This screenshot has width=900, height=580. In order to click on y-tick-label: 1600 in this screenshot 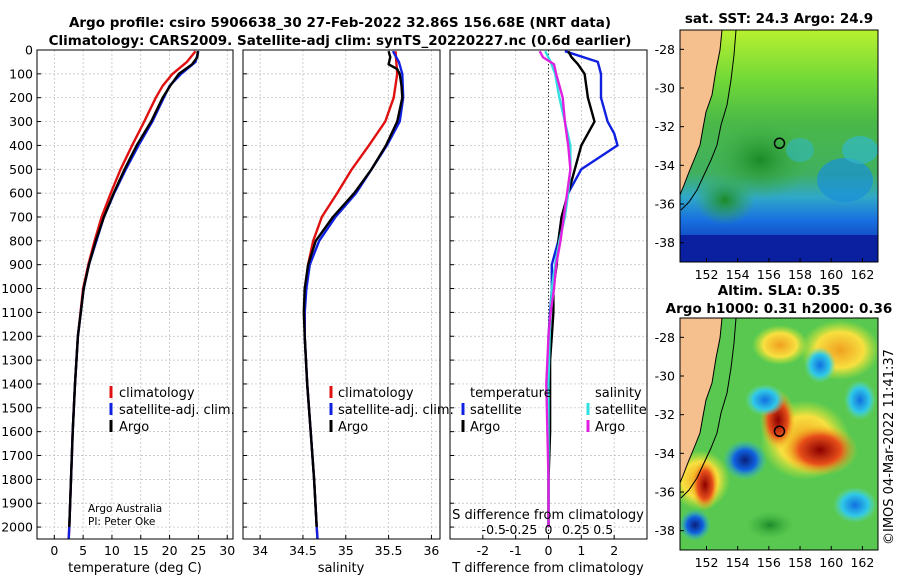, I will do `click(17, 431)`.